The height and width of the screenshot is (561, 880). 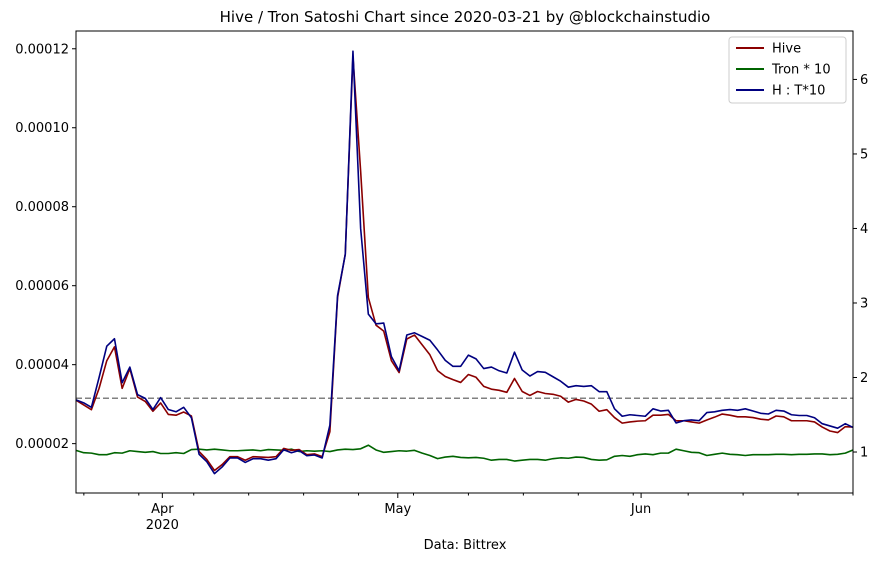 I want to click on right-y-tick-label: 6, so click(x=864, y=80).